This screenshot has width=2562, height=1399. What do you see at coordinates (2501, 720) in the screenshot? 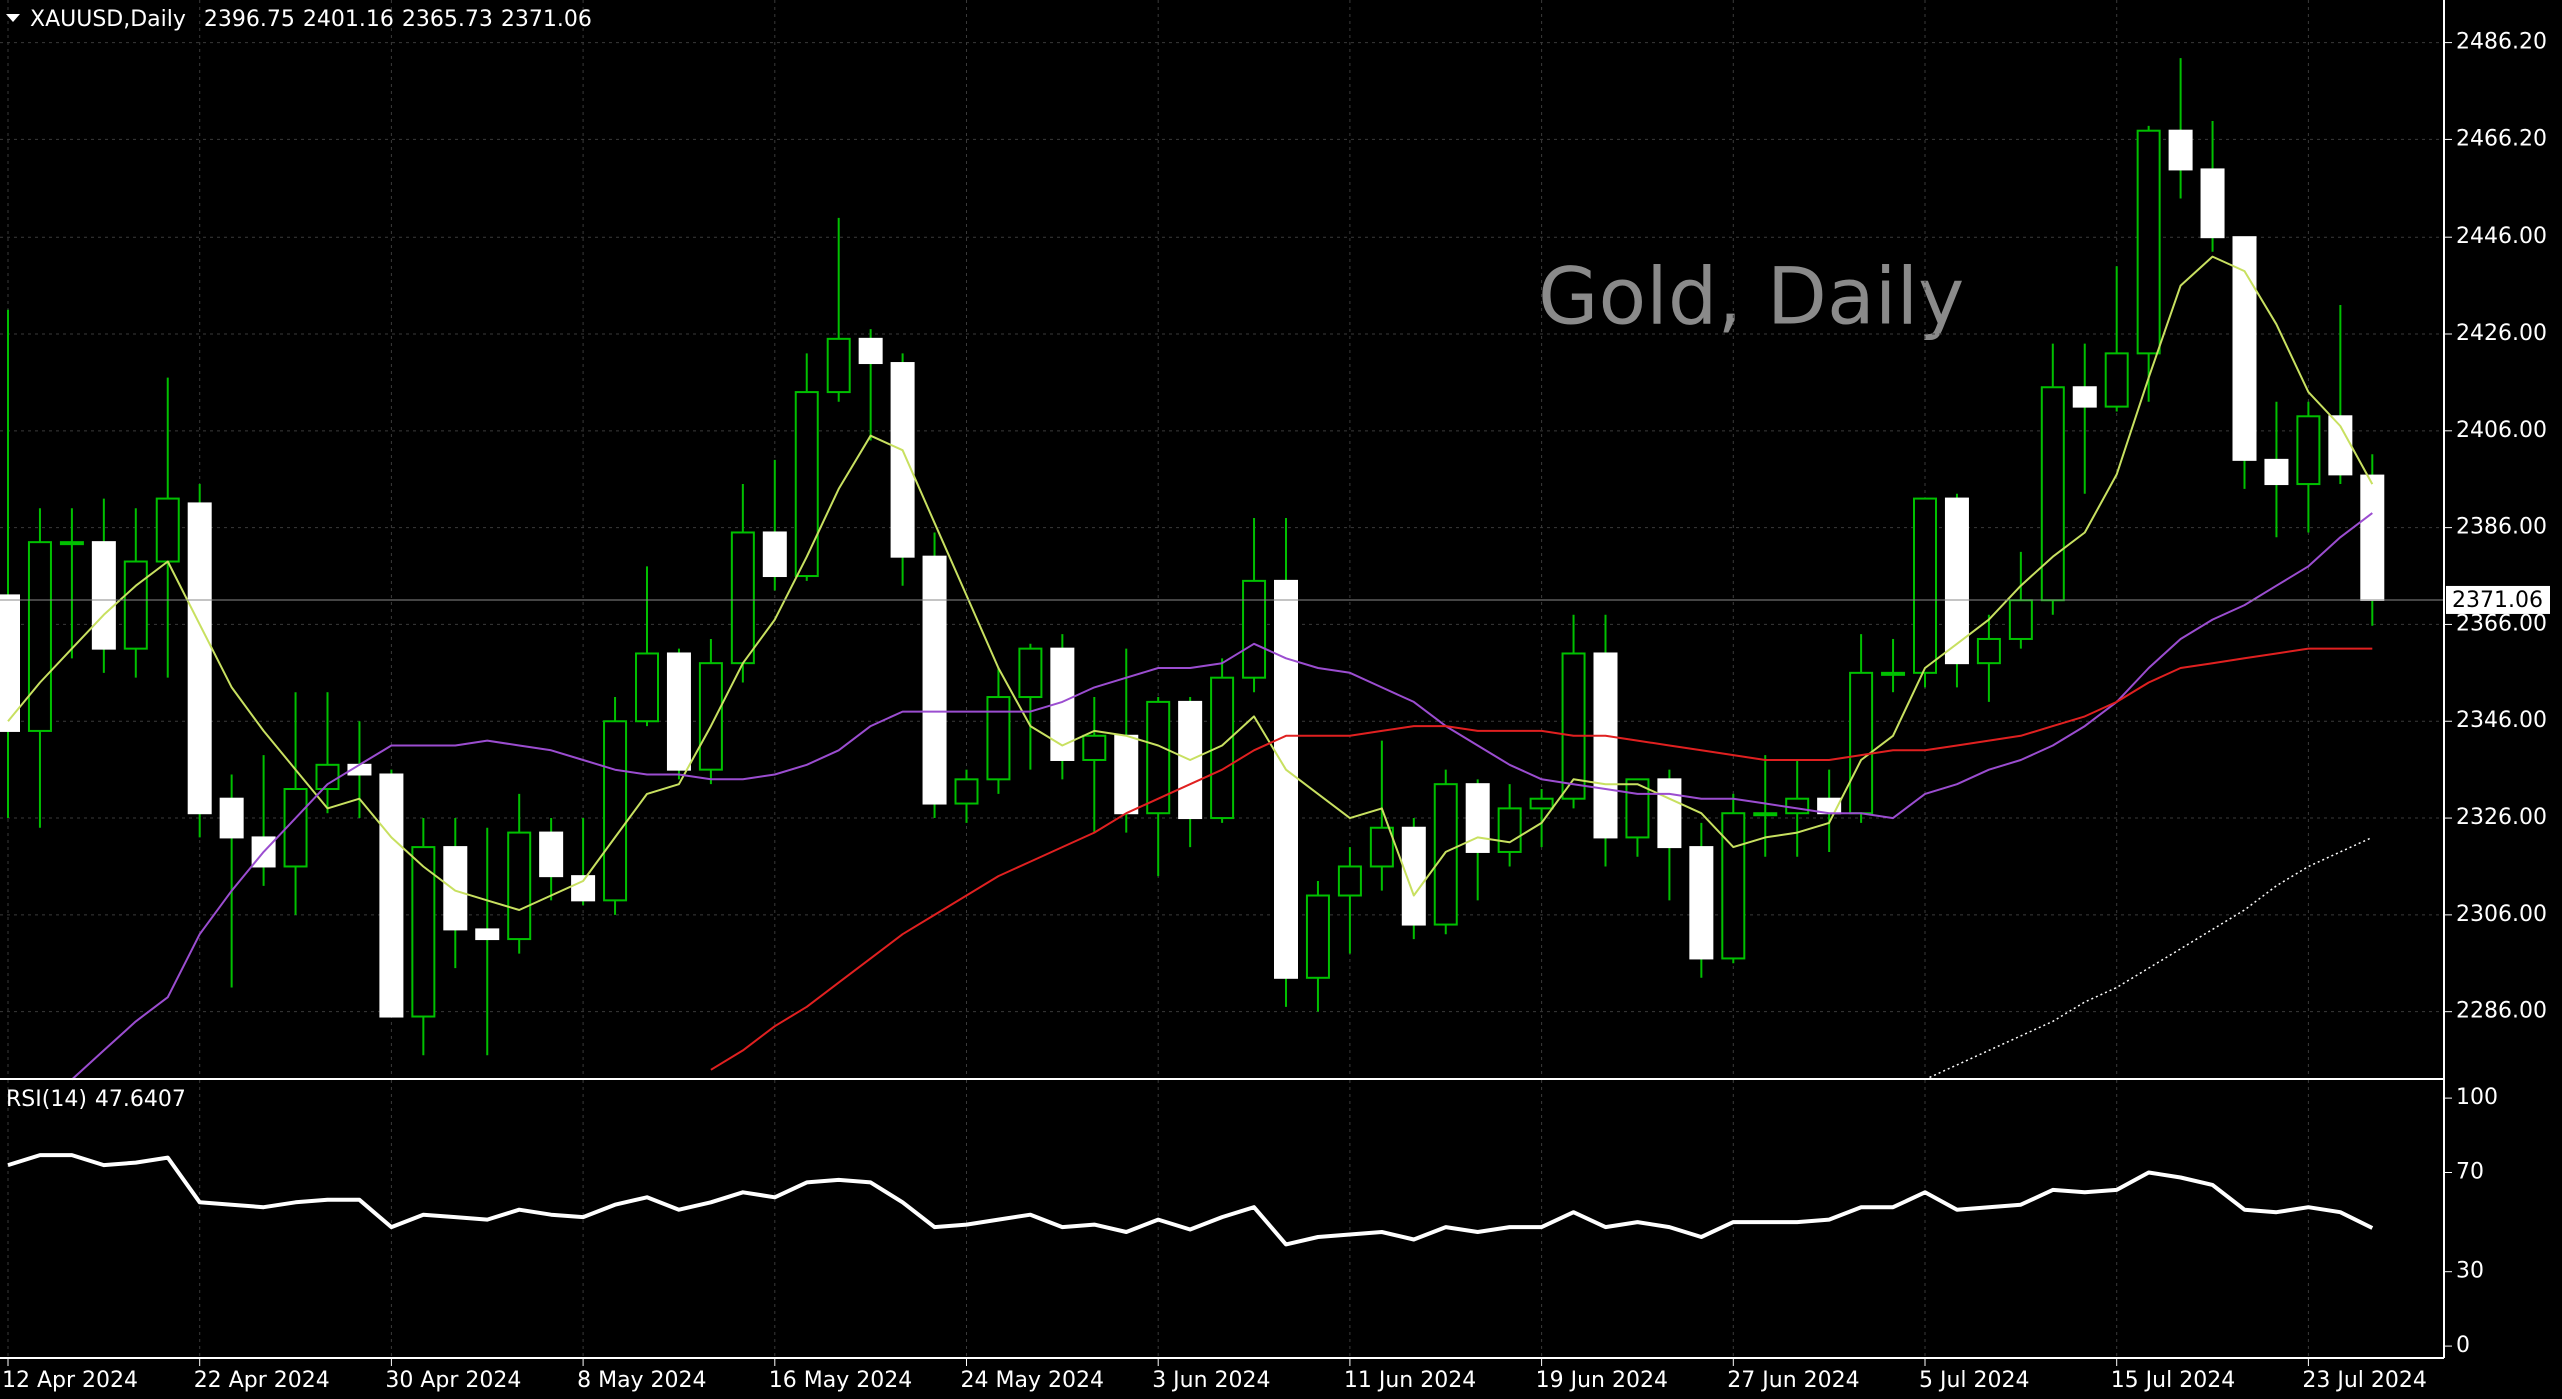
I see `y-tick-label: 2346.00` at bounding box center [2501, 720].